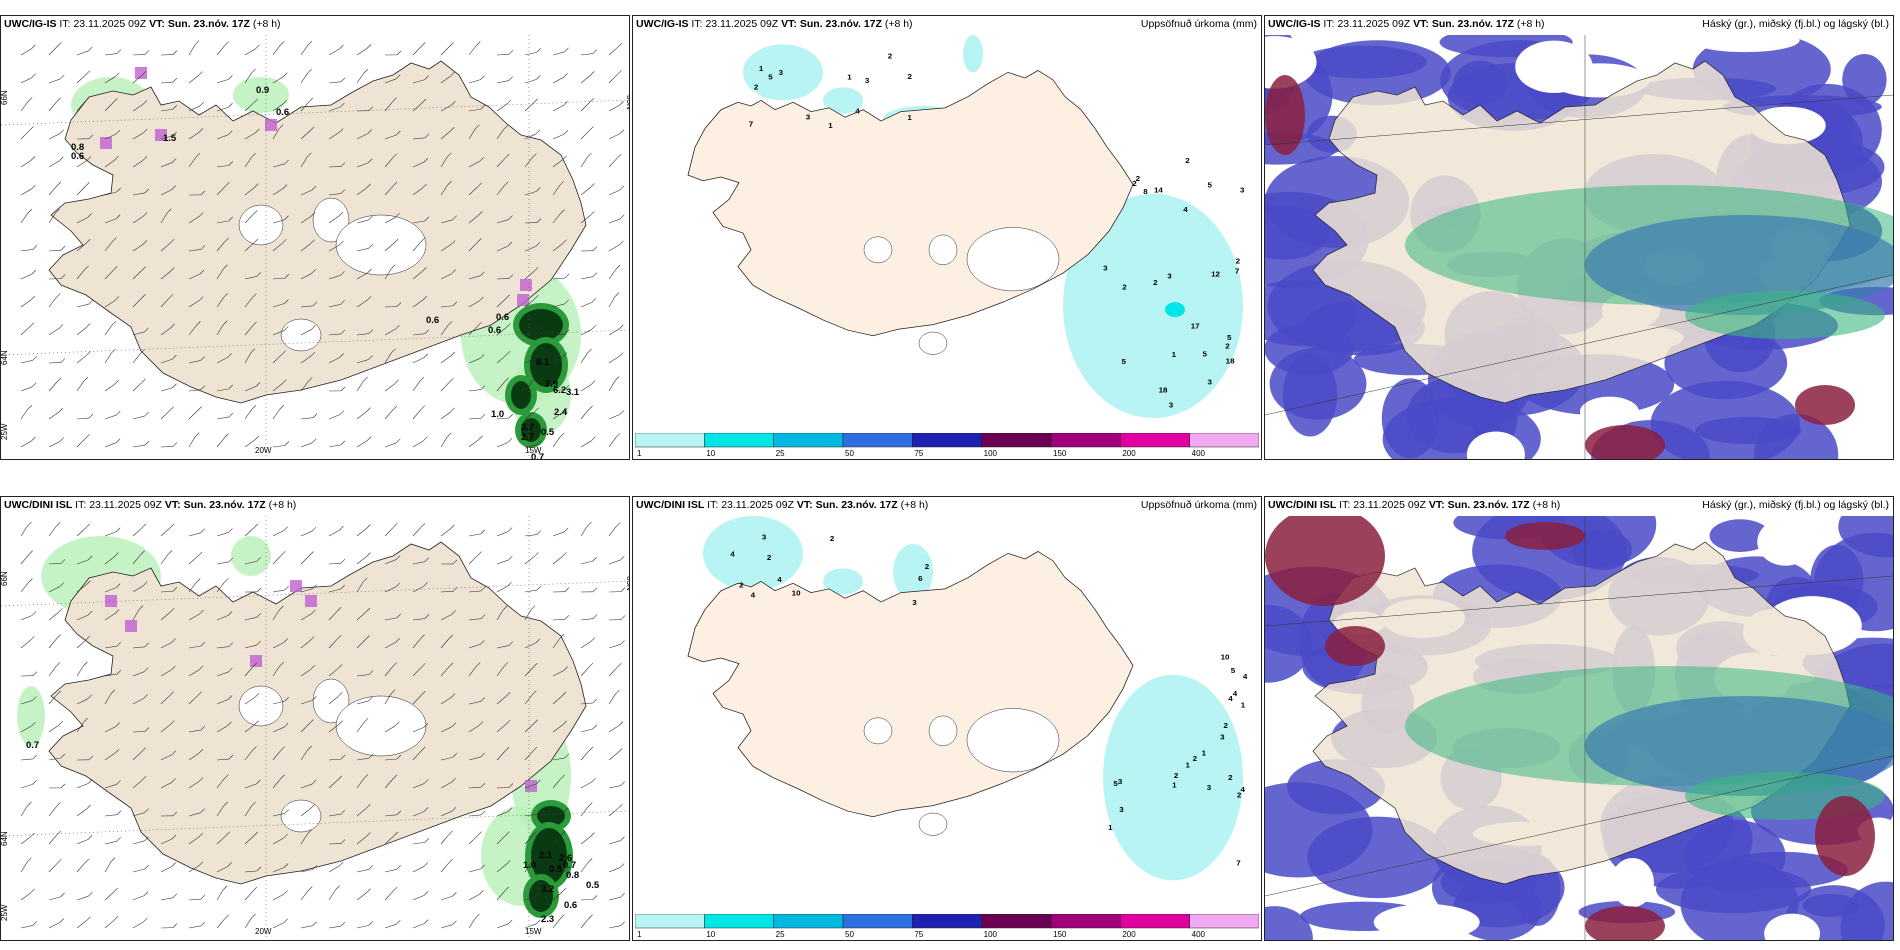 This screenshot has height=950, width=1900. What do you see at coordinates (1145, 191) in the screenshot?
I see `accum-value: 8` at bounding box center [1145, 191].